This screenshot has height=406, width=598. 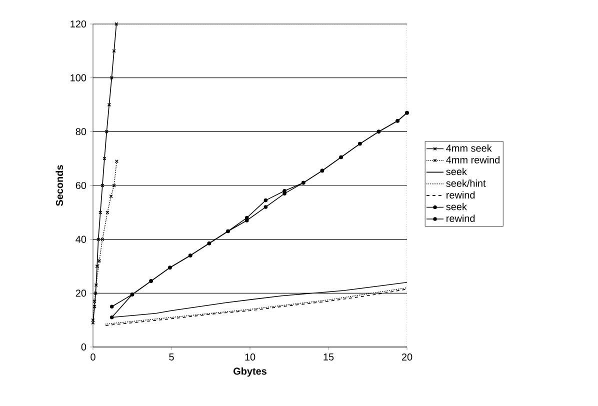 I want to click on y-tick-label: 100, so click(x=78, y=78).